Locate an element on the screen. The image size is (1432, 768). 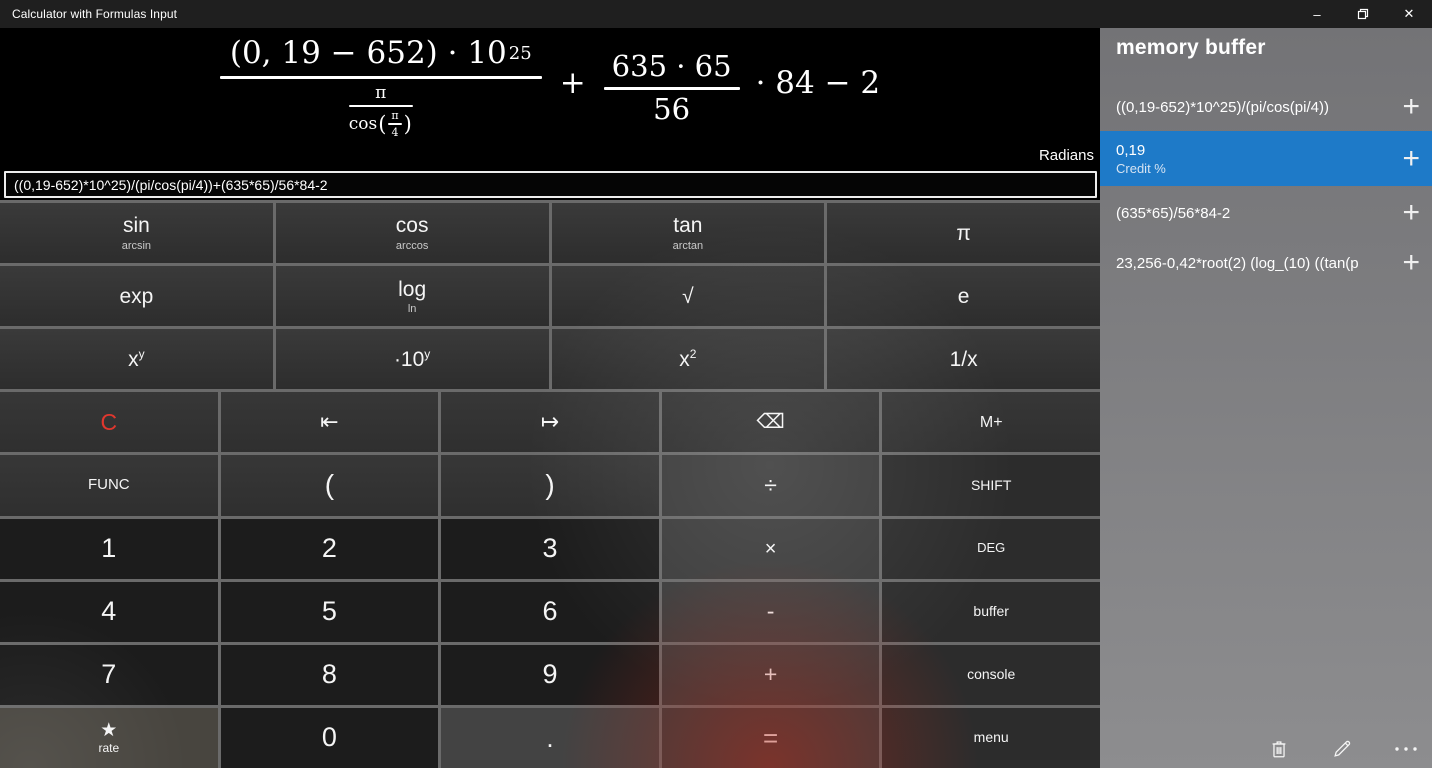
button-sqrt: √ is located at coordinates (688, 296).